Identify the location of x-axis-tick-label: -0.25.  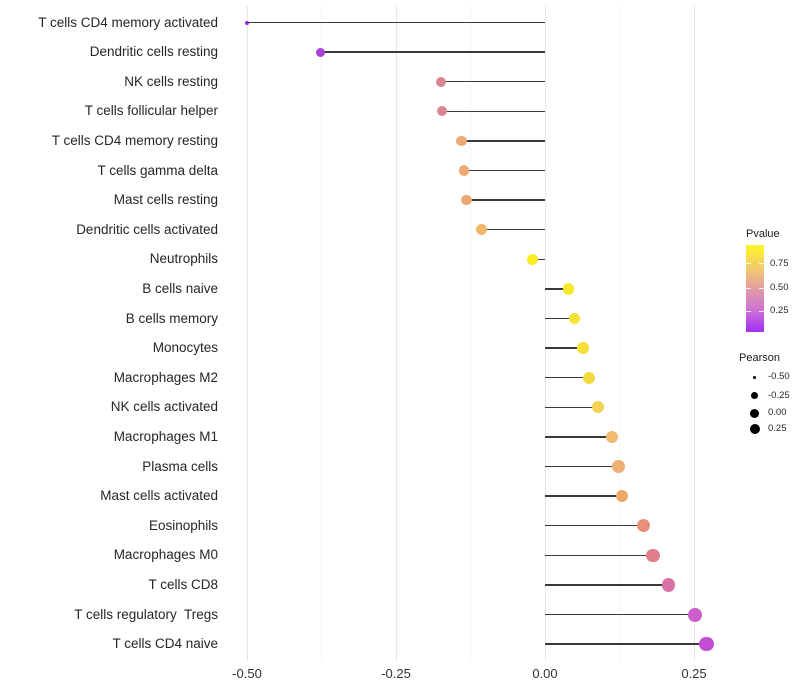
(396, 673).